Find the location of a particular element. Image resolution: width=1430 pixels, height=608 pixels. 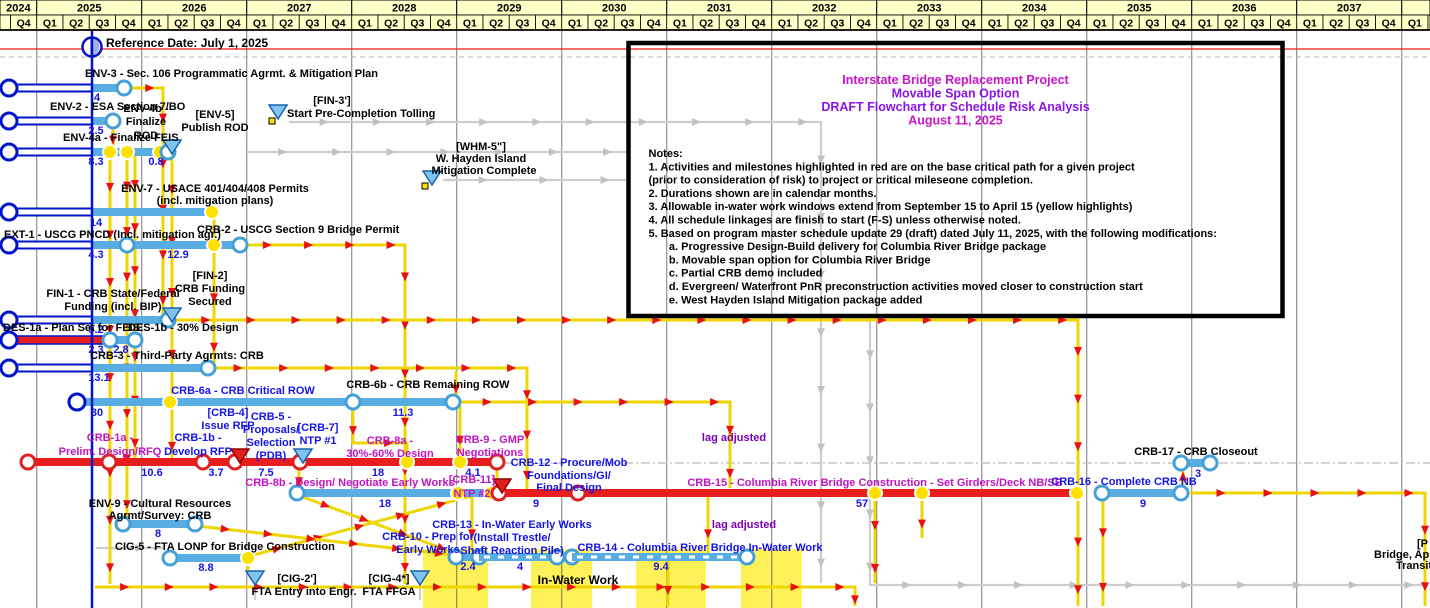

activity-label-CRB-6: CRB-6b - CRB Remaining ROW is located at coordinates (428, 385).